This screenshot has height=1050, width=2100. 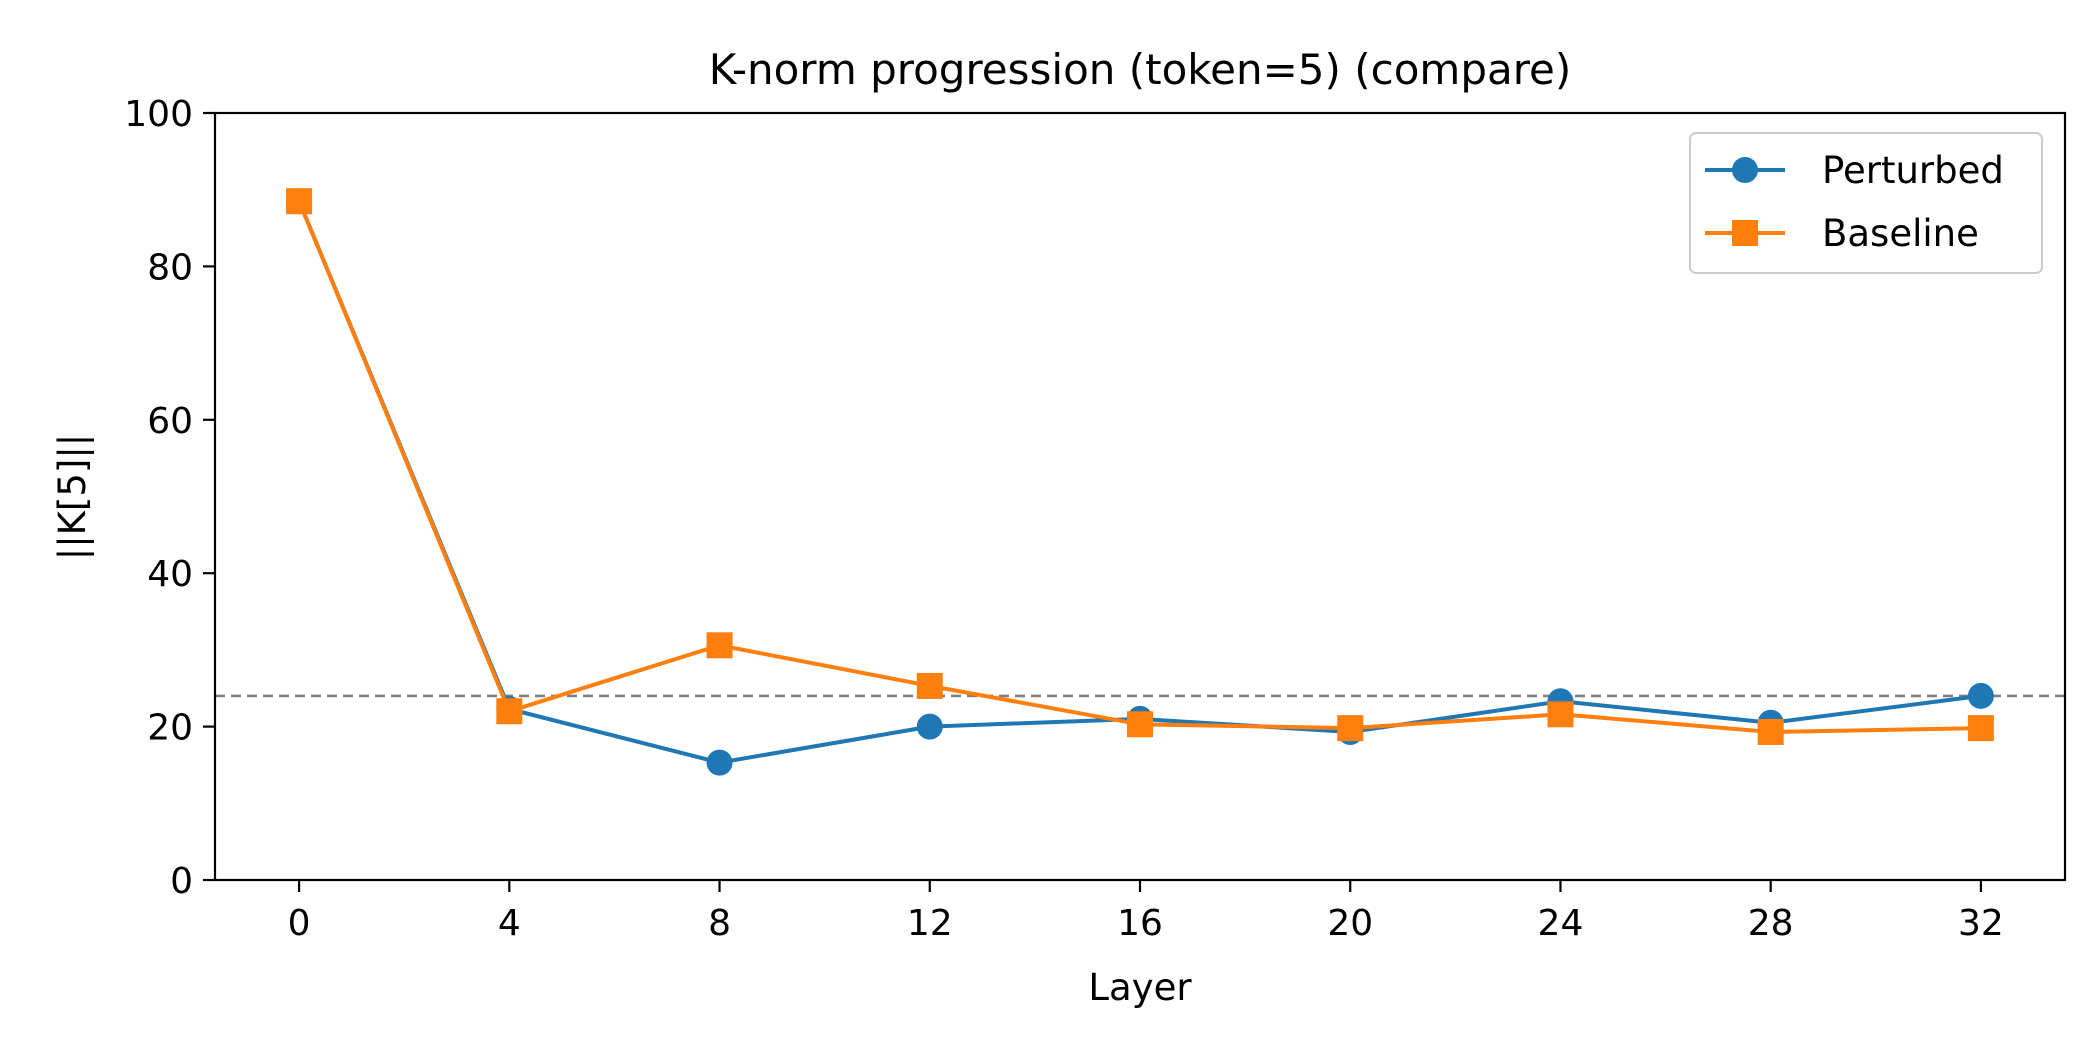 I want to click on chart-title: K-norm progression (token=5) (compare), so click(x=1140, y=69).